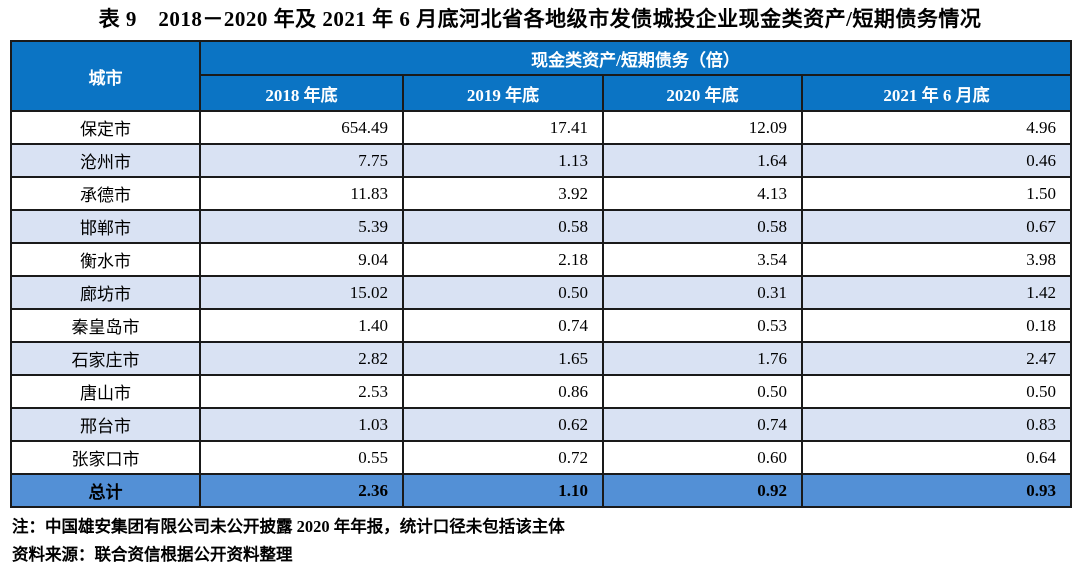 This screenshot has height=567, width=1080. Describe the element at coordinates (702, 160) in the screenshot. I see `value-cell: 1.64` at that location.